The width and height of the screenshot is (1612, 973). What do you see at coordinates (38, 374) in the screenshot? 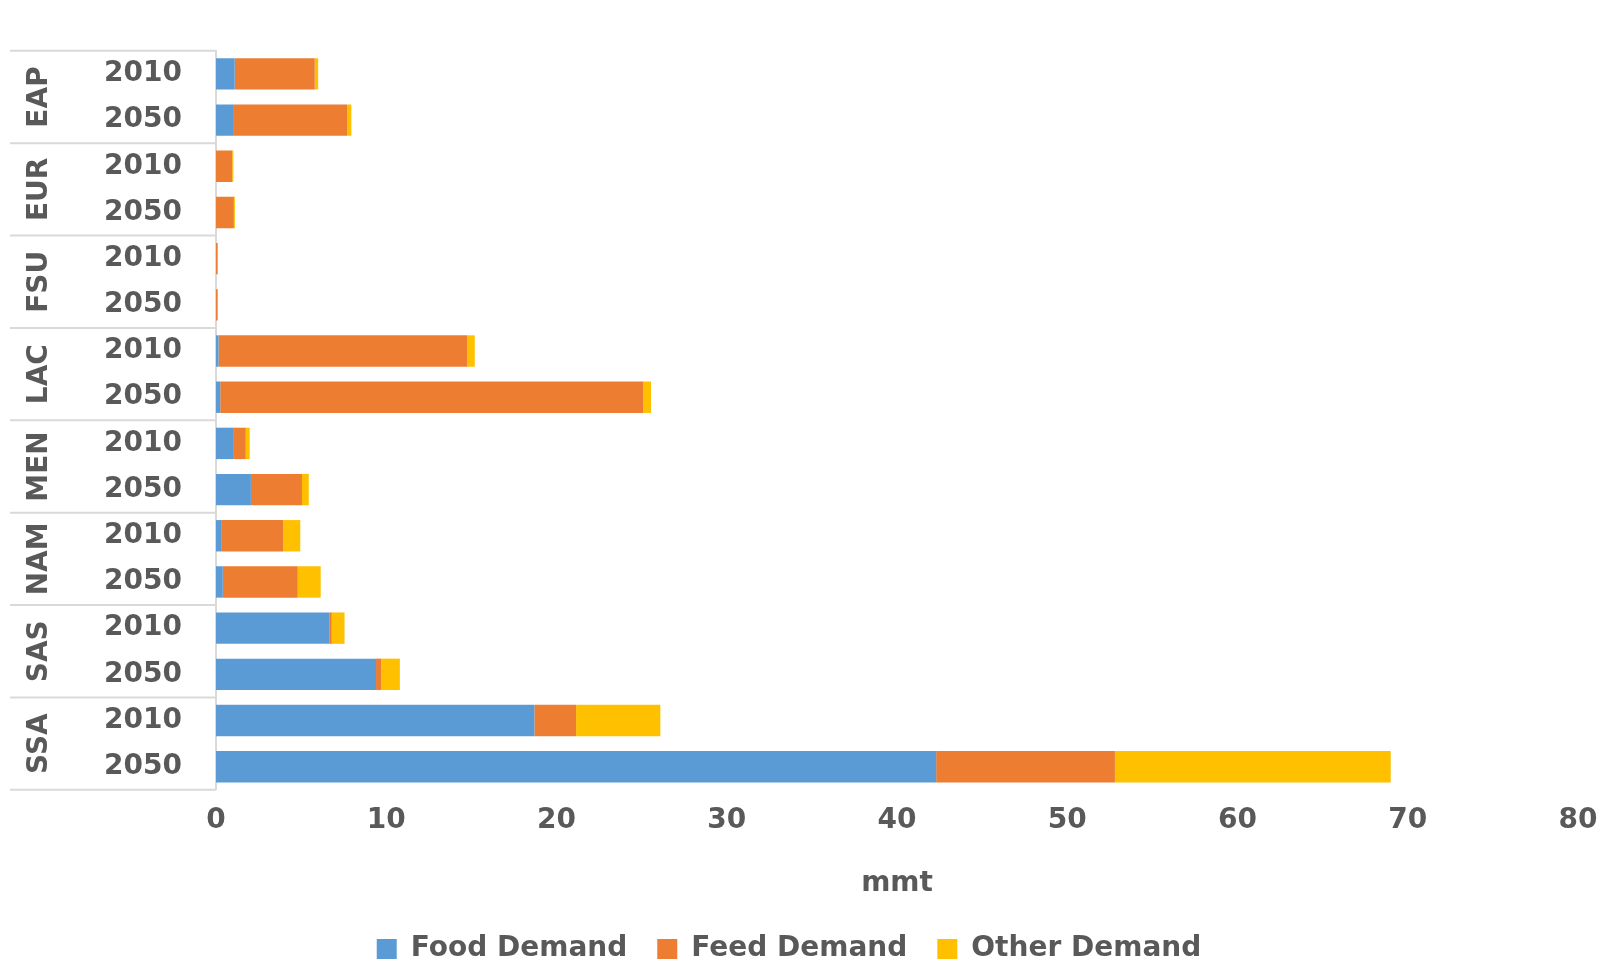
I see `text: LAC` at bounding box center [38, 374].